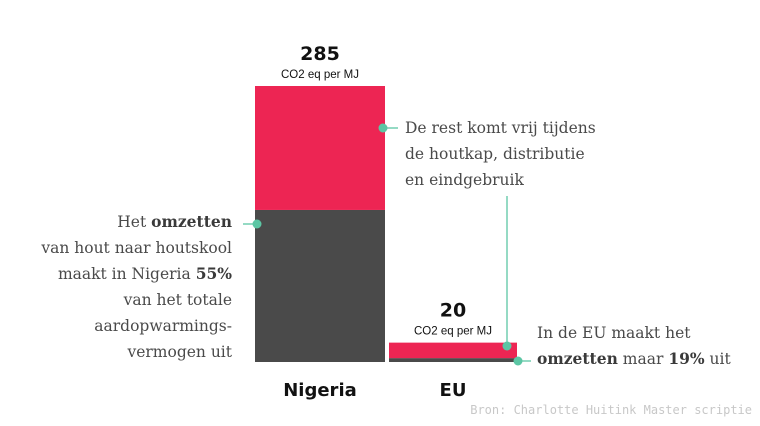  What do you see at coordinates (464, 180) in the screenshot?
I see `annotation-rest-text: en eindgebruik` at bounding box center [464, 180].